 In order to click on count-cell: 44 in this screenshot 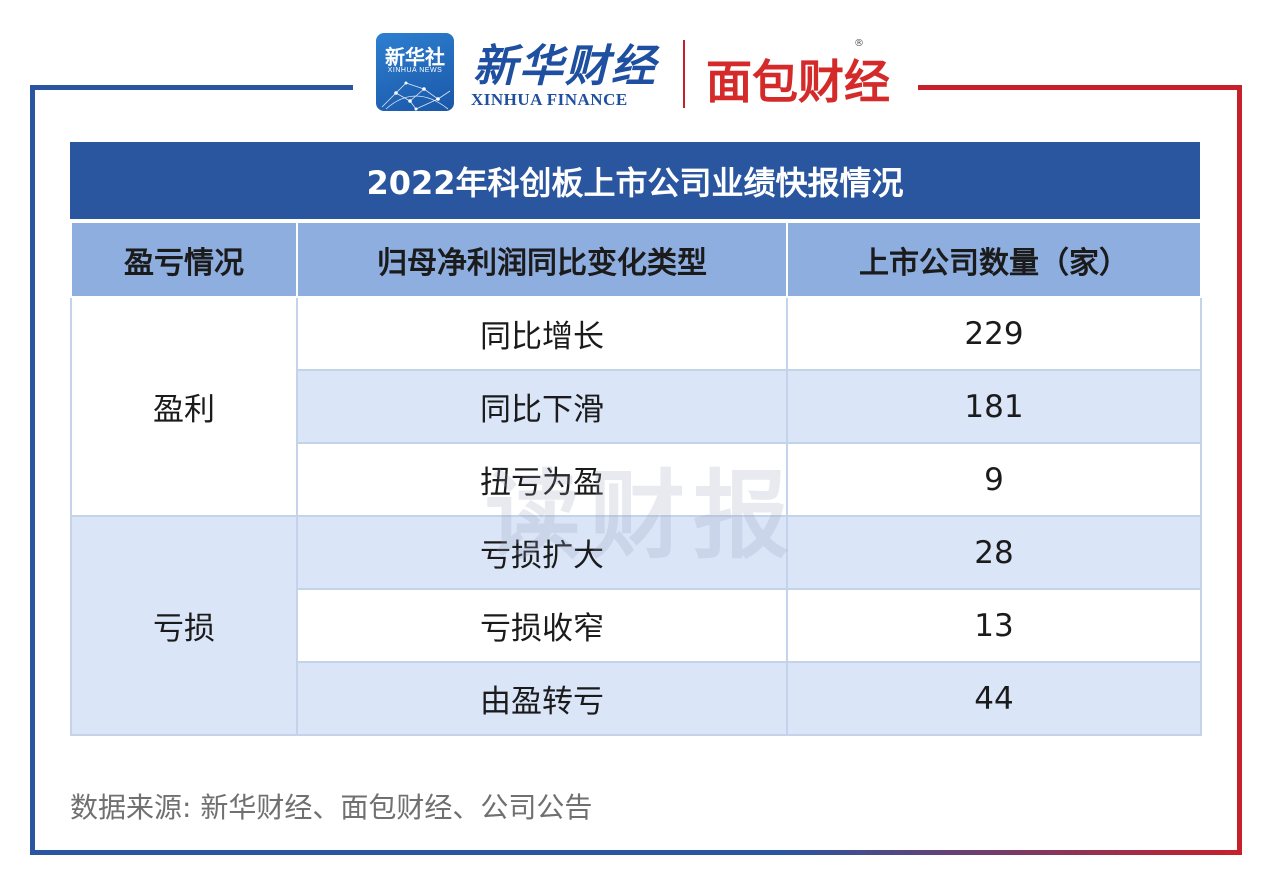, I will do `click(994, 698)`.